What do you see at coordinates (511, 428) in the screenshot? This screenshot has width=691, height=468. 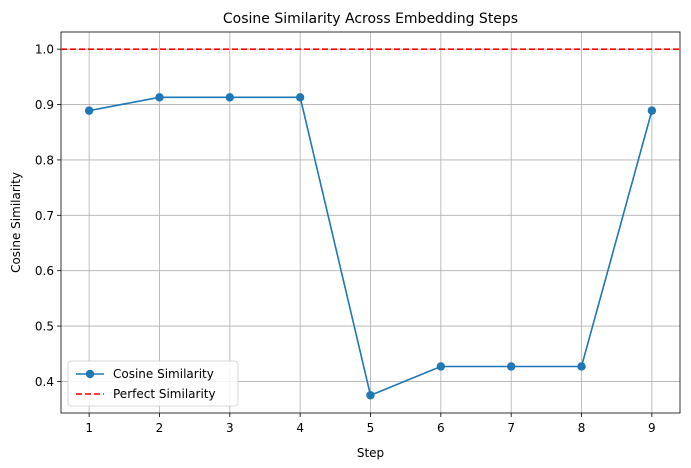 I see `x-tick-label: 7` at bounding box center [511, 428].